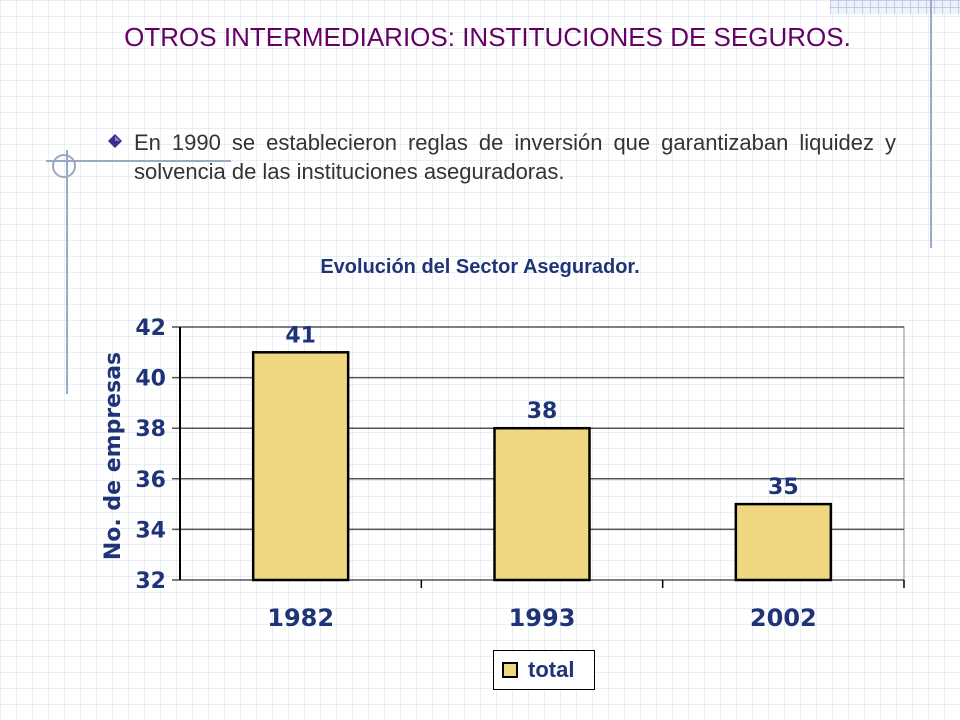 This screenshot has height=720, width=960. Describe the element at coordinates (783, 487) in the screenshot. I see `data-label: 35` at that location.